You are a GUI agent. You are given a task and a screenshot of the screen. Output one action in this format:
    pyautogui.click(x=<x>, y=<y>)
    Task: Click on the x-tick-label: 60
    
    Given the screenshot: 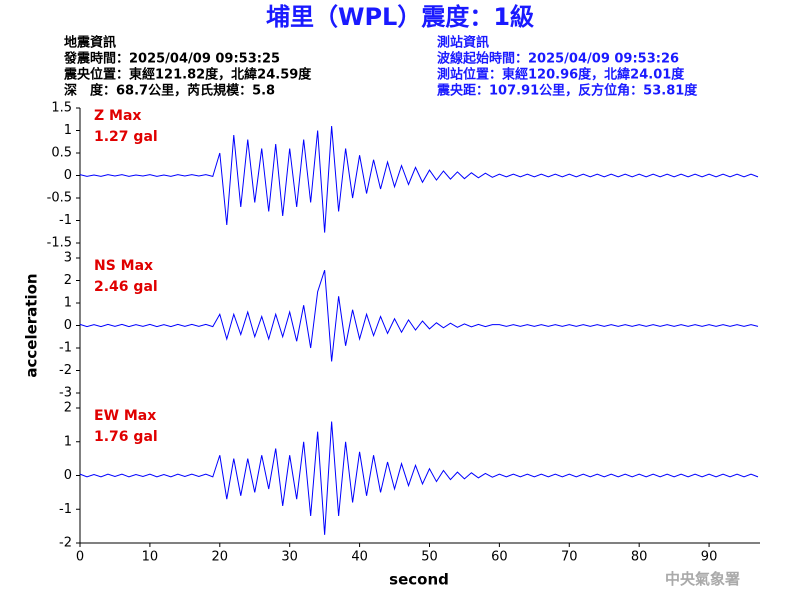 What is the action you would take?
    pyautogui.click(x=499, y=557)
    